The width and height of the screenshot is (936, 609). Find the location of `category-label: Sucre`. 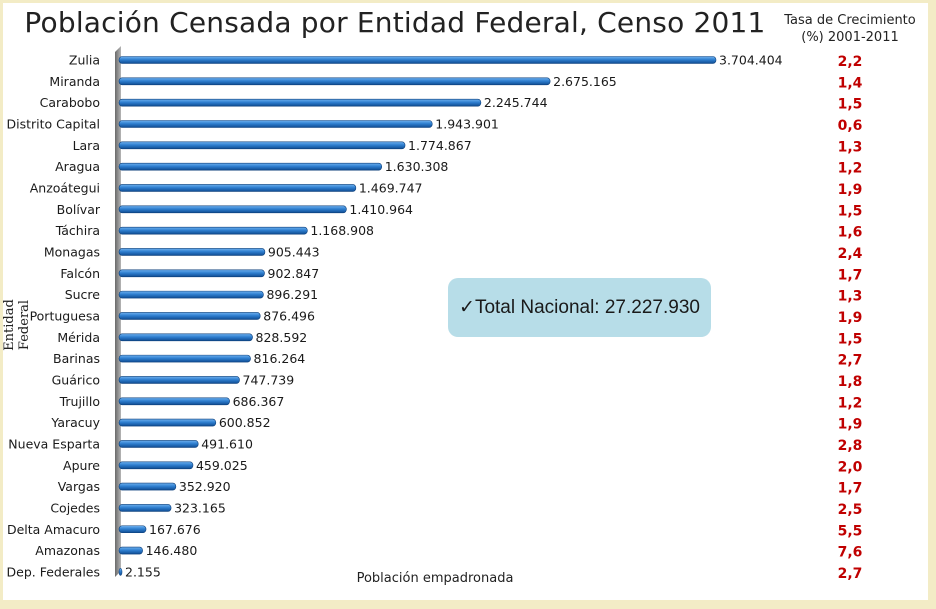

category-label: Sucre is located at coordinates (83, 294).